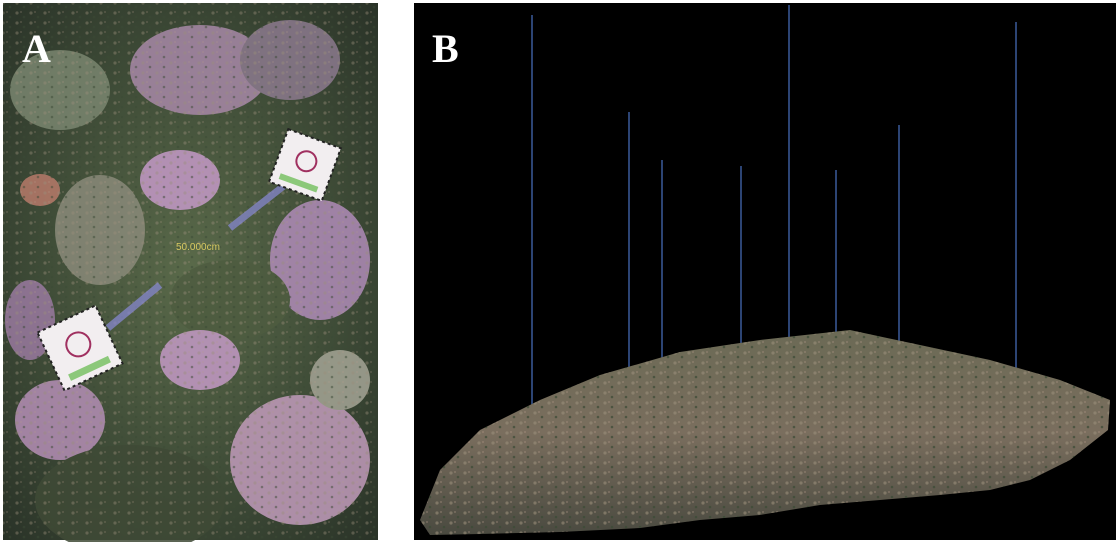 This screenshot has height=542, width=1116. I want to click on scale-label: 50.000cm, so click(198, 247).